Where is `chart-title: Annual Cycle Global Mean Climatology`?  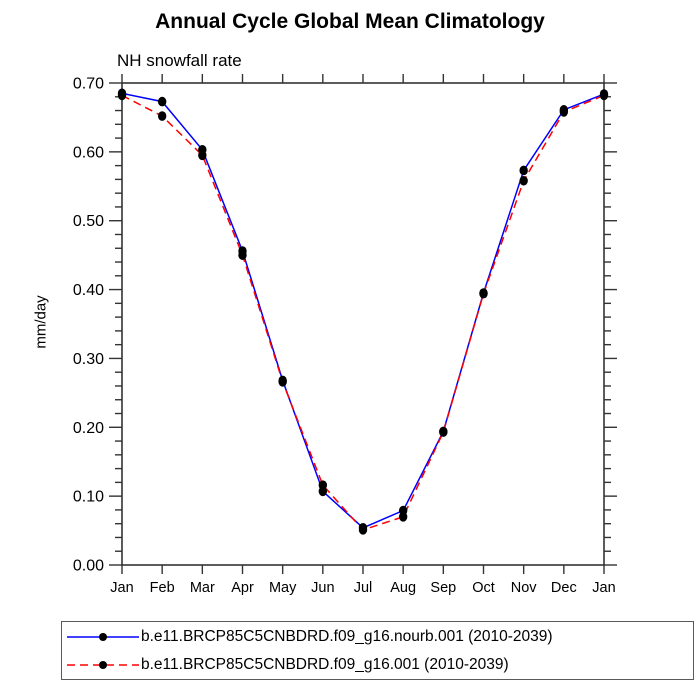
chart-title: Annual Cycle Global Mean Climatology is located at coordinates (350, 21).